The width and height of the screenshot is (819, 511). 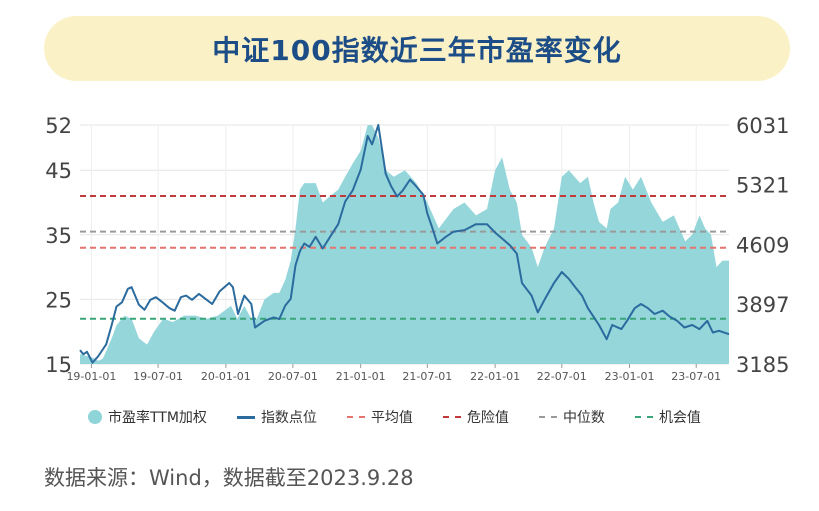 I want to click on left-tick-label: 45, so click(x=58, y=171).